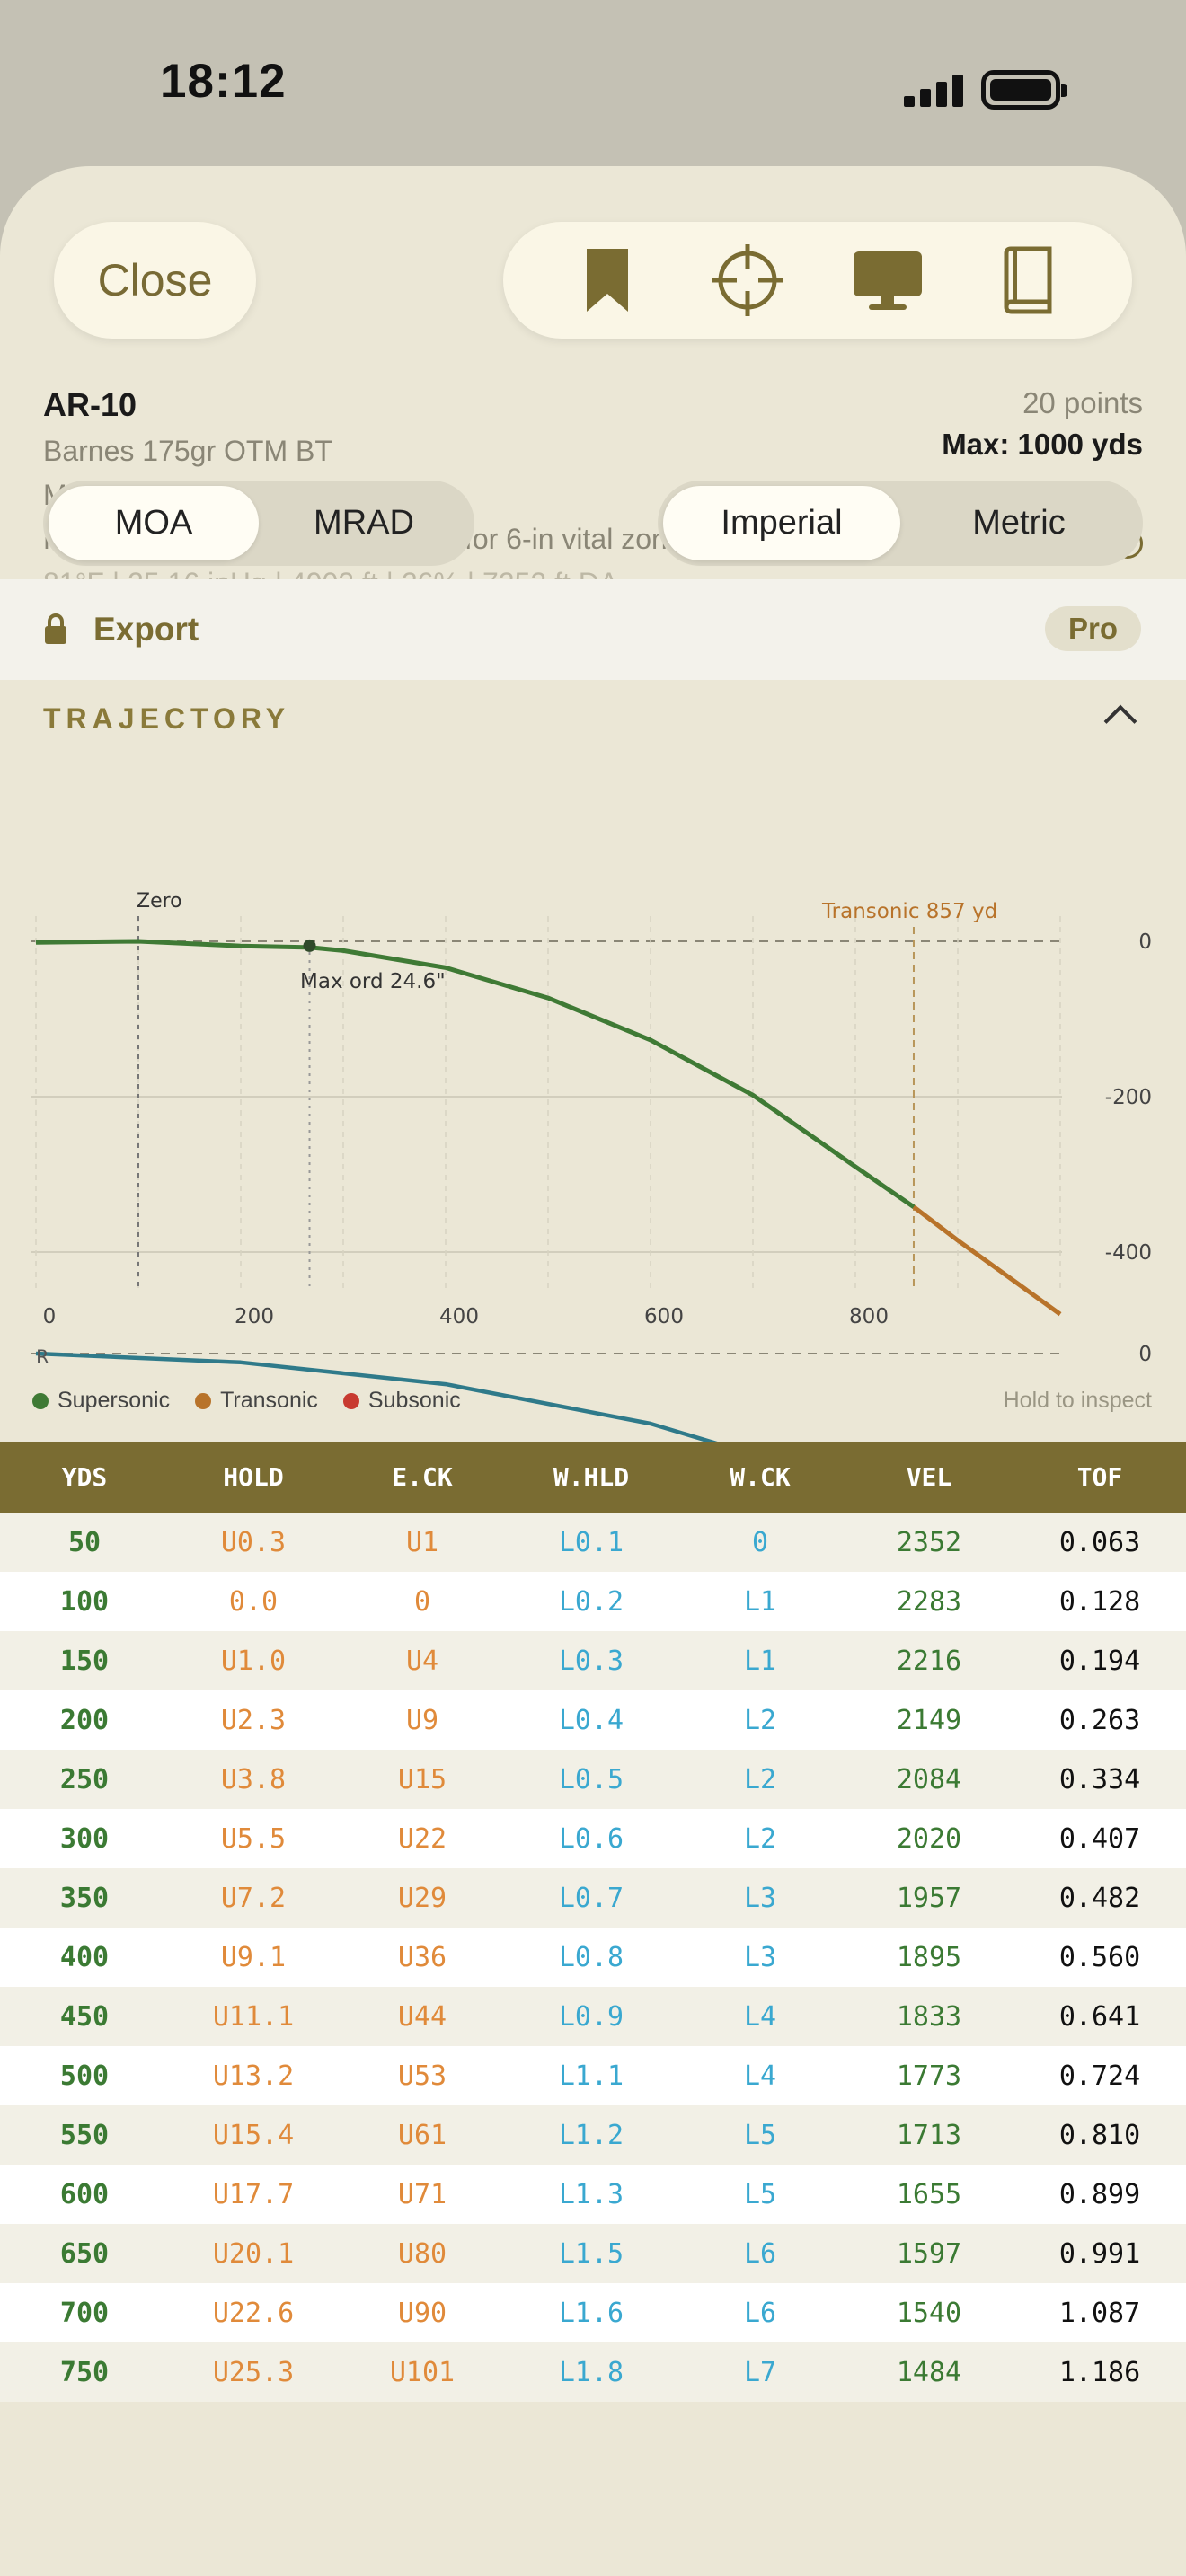 The height and width of the screenshot is (2576, 1186). I want to click on x-tick-label: 0, so click(50, 1316).